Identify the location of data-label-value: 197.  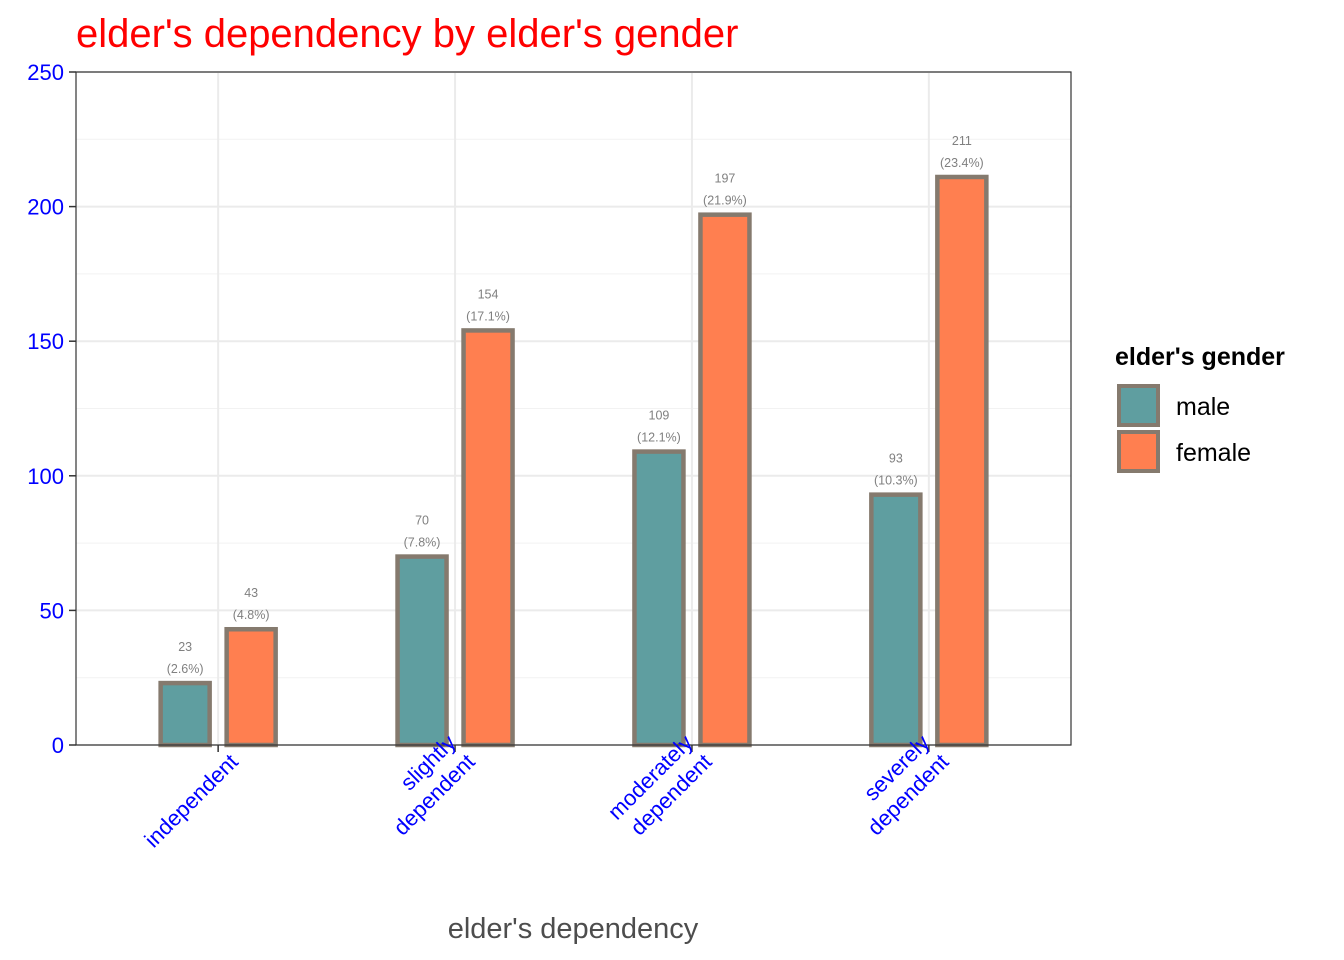
(725, 179).